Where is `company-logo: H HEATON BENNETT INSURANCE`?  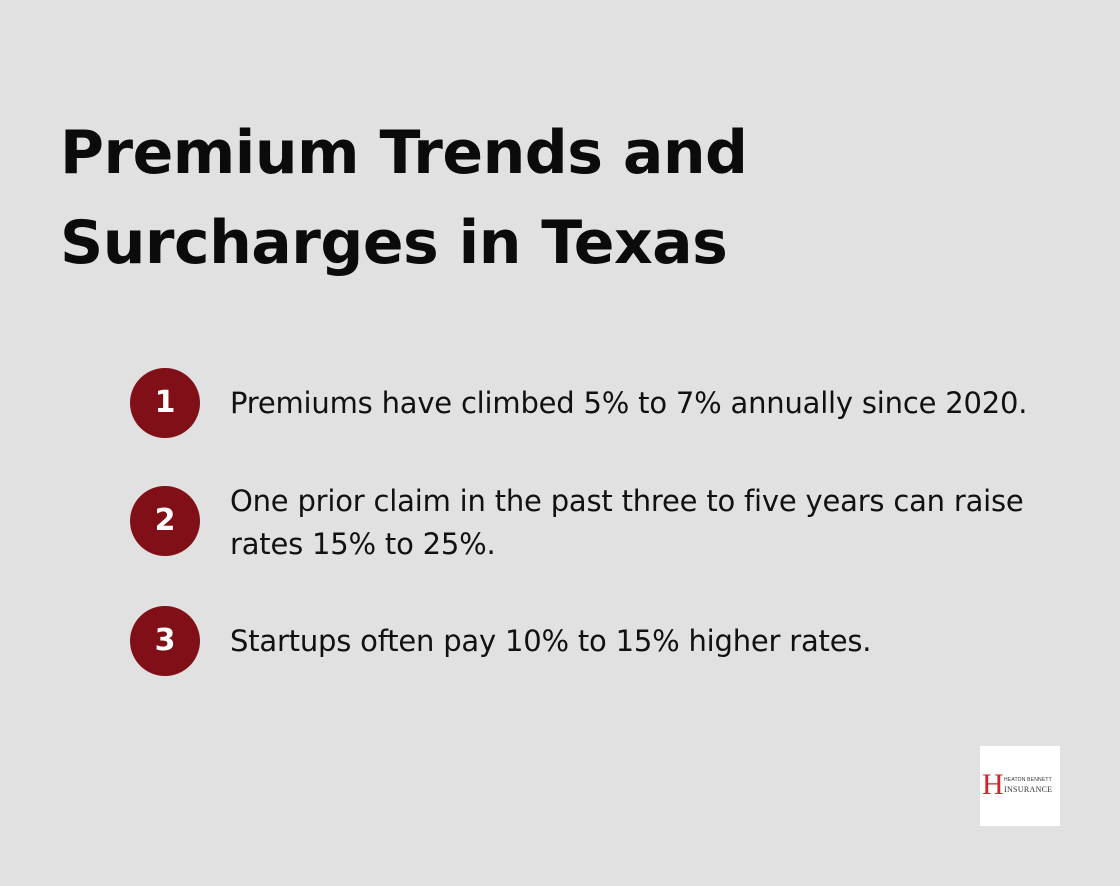 company-logo: H HEATON BENNETT INSURANCE is located at coordinates (1020, 786).